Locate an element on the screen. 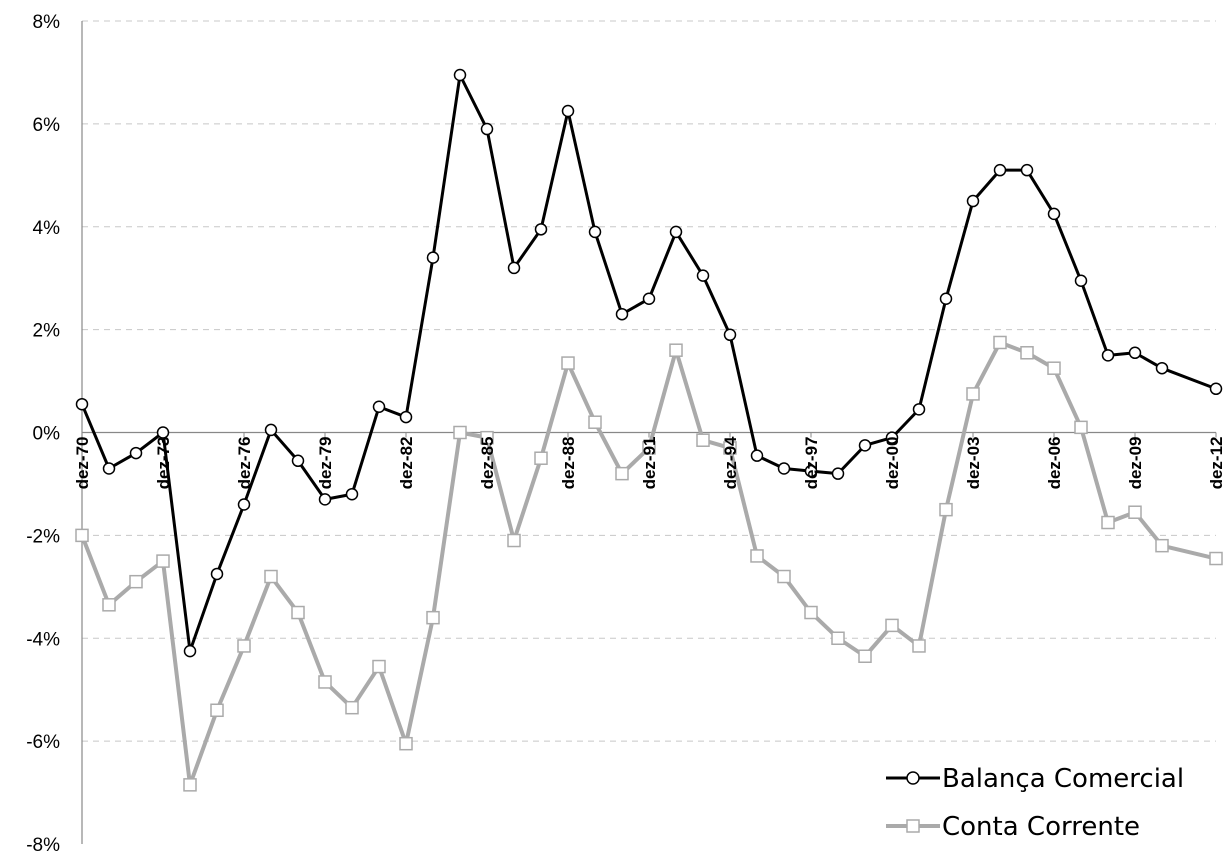 Image resolution: width=1227 pixels, height=854 pixels. x-tick-label: dez-97 is located at coordinates (811, 463).